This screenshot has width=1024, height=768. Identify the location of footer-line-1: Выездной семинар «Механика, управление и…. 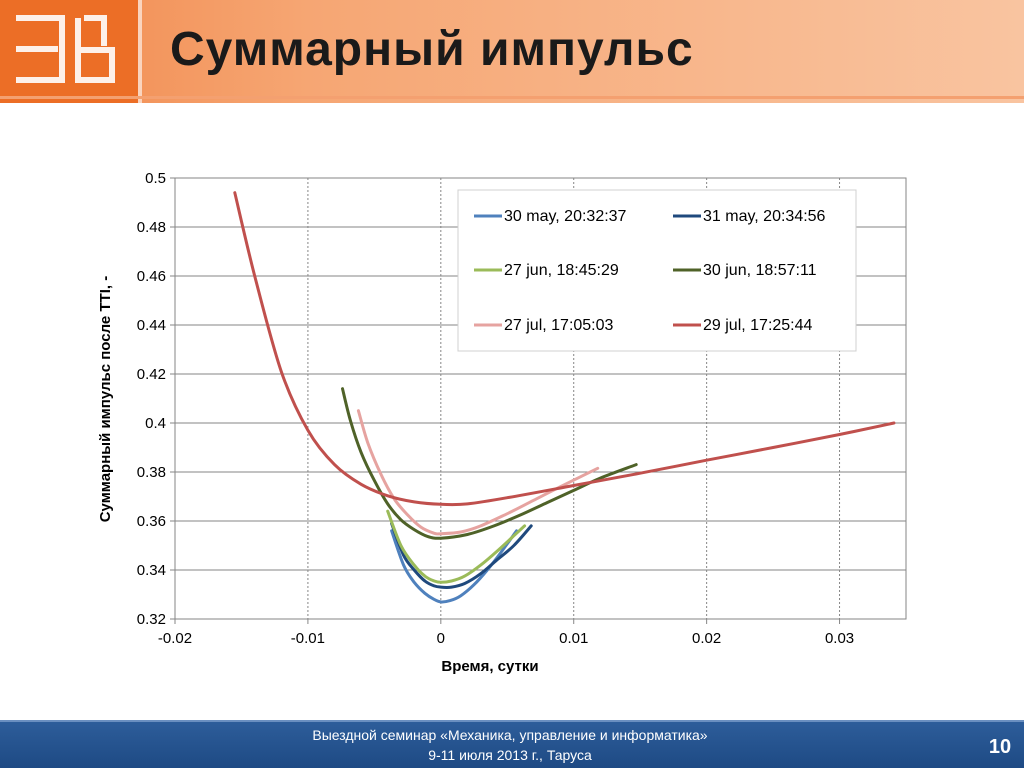
(510, 735).